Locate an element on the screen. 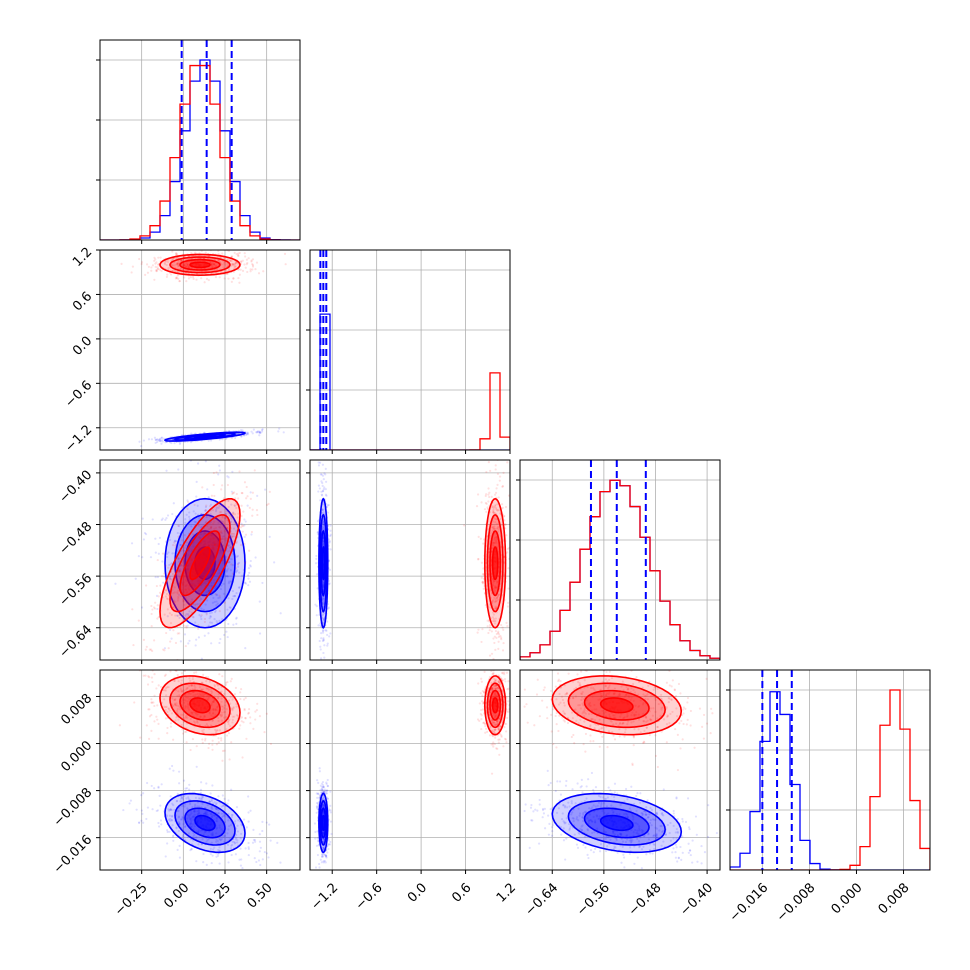 Image resolution: width=970 pixels, height=970 pixels. y-tick-label: 0.008 is located at coordinates (76, 709).